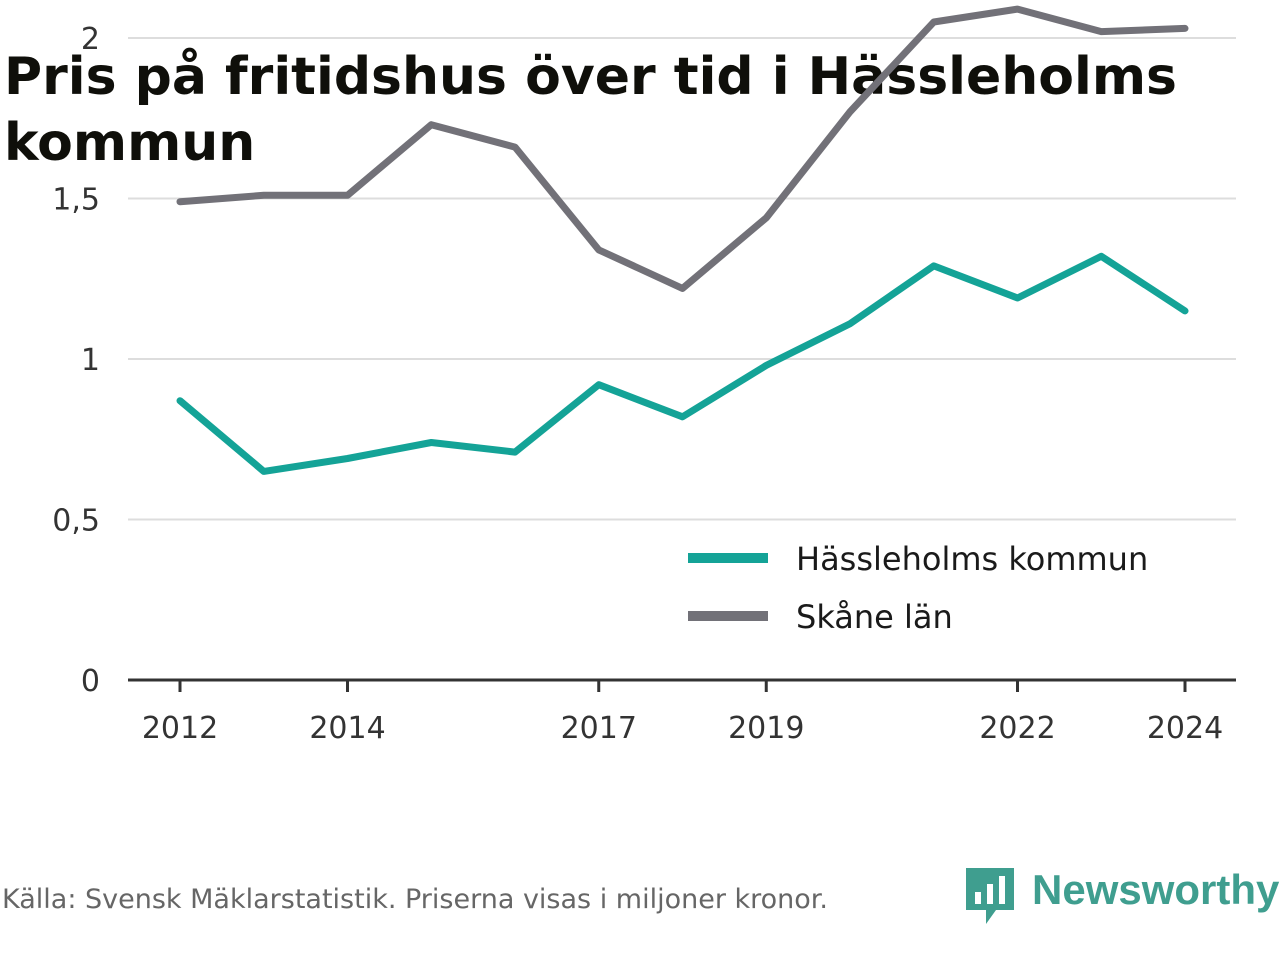  I want to click on bar-chart-speech-bubble-icon, so click(990, 896).